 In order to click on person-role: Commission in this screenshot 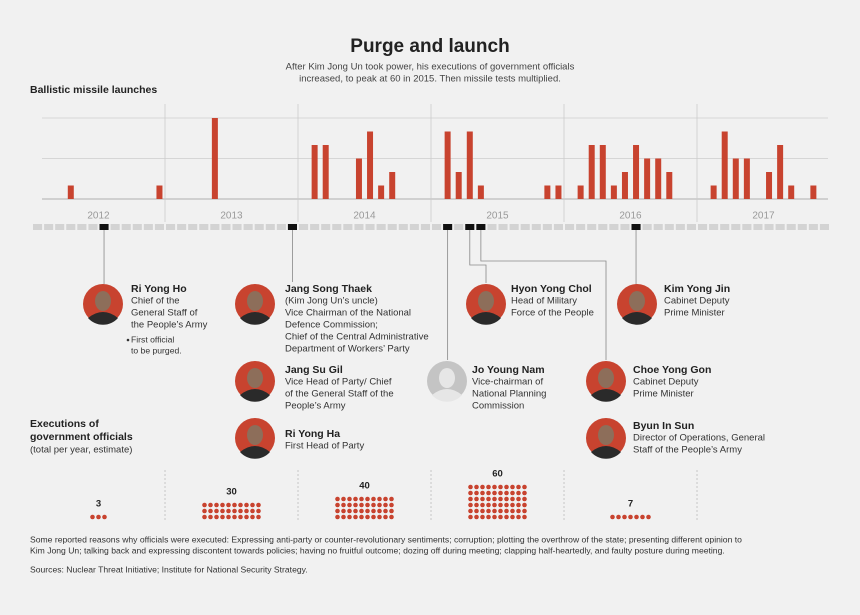, I will do `click(498, 406)`.